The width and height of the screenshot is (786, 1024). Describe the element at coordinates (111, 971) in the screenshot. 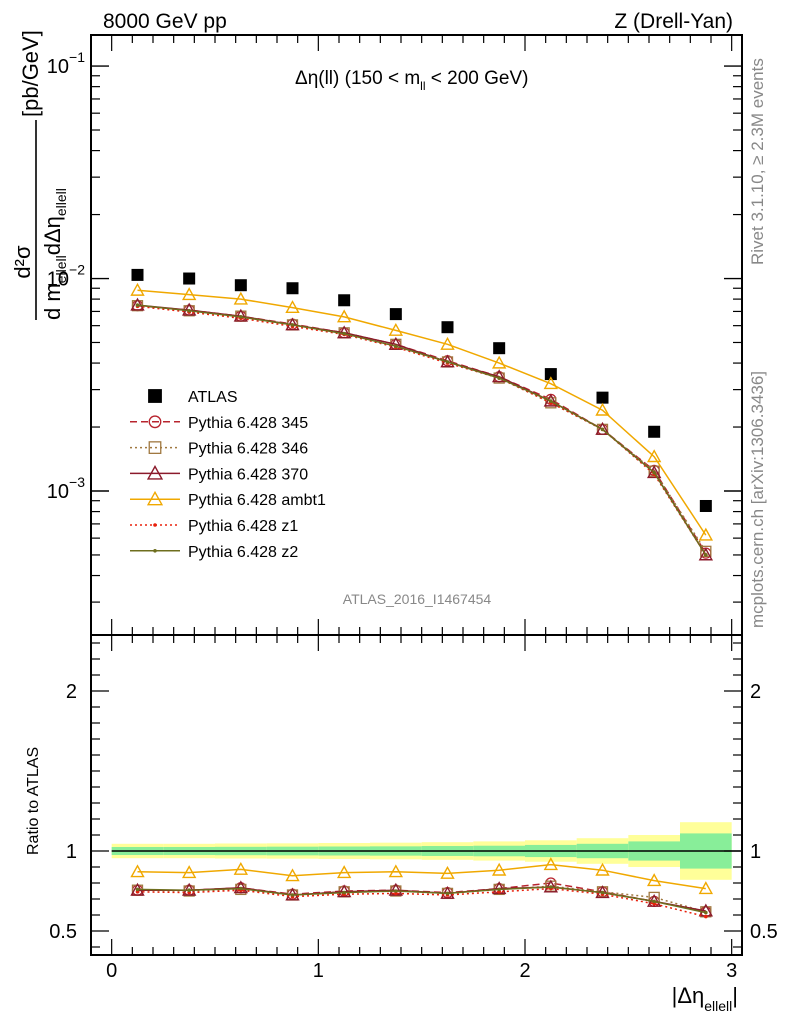

I see `ratio-x-tick-label: 0` at that location.